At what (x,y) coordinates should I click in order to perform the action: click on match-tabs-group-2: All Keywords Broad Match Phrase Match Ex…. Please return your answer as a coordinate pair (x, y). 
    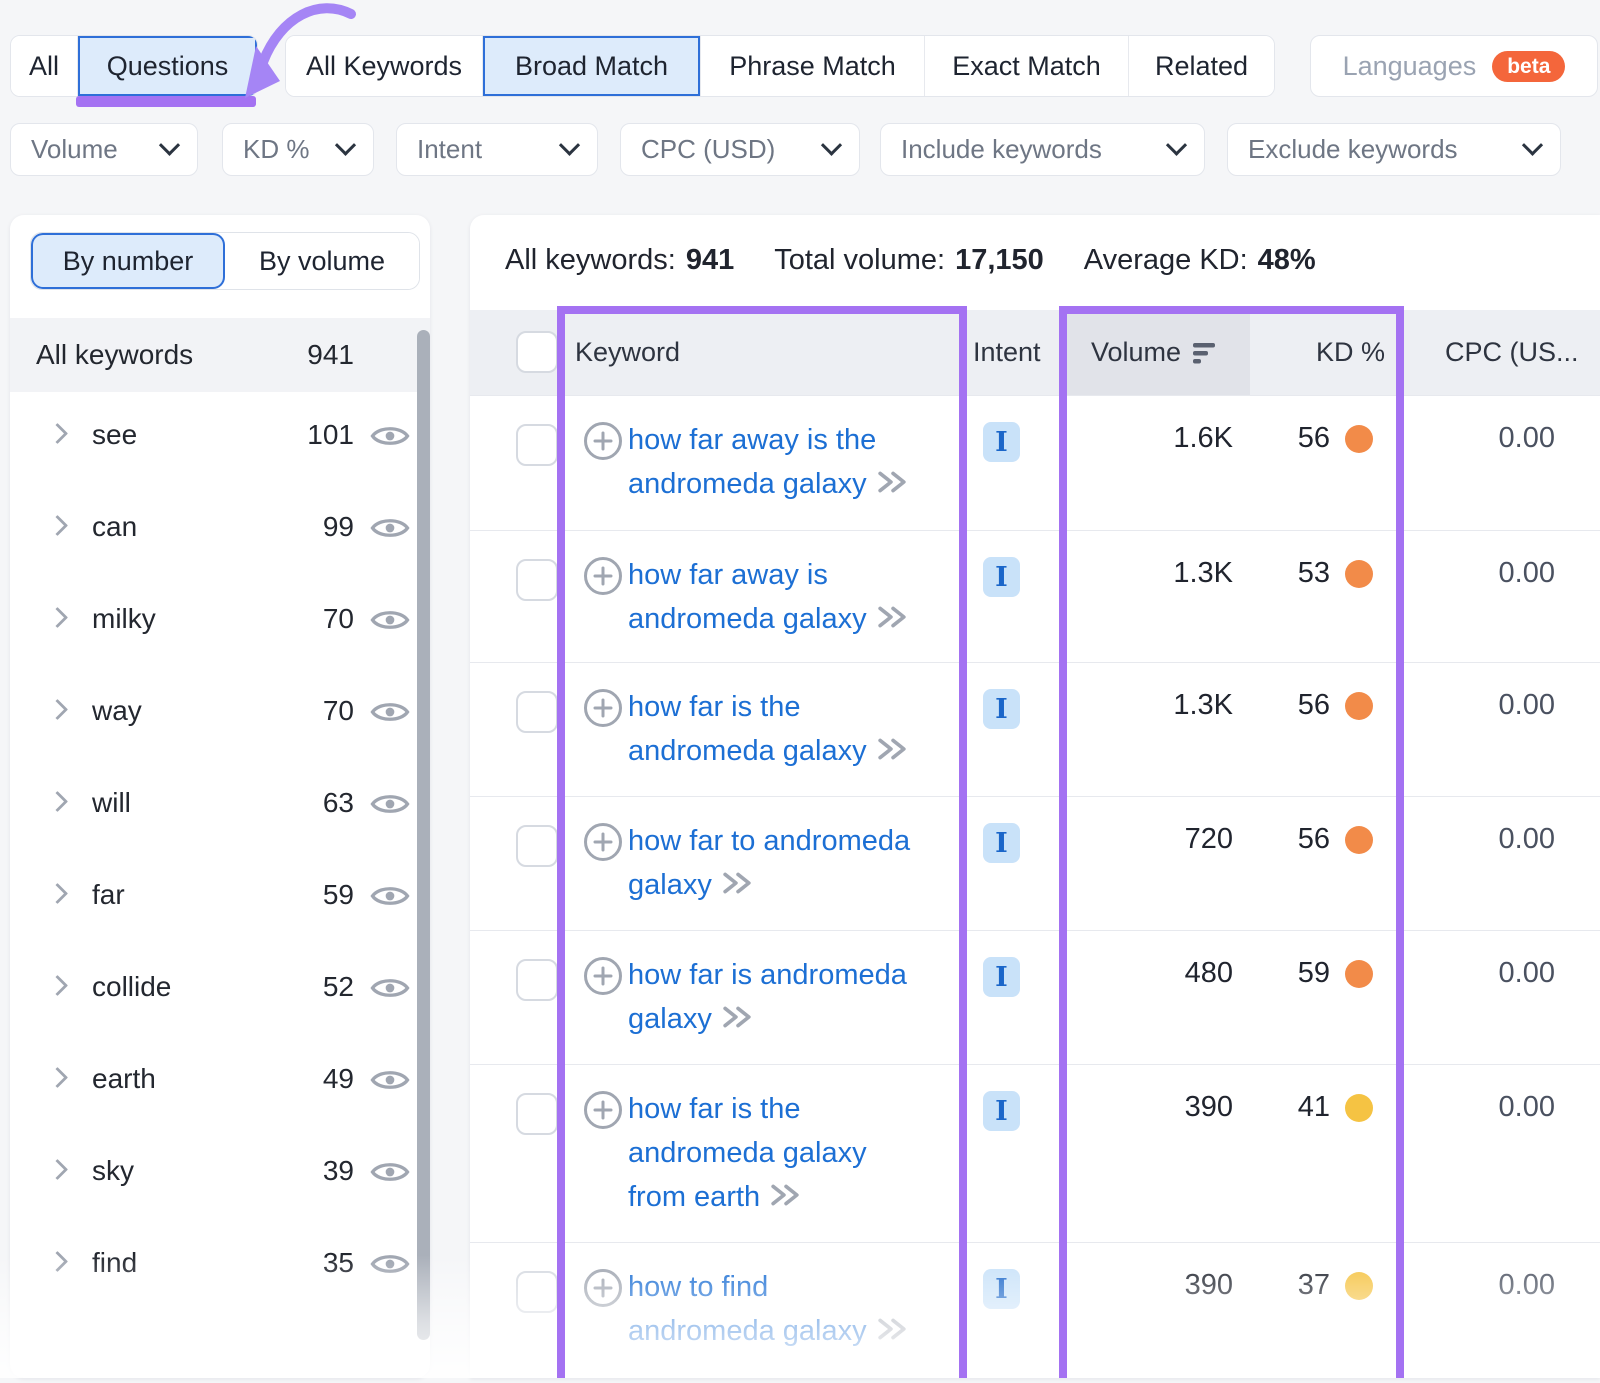
    Looking at the image, I should click on (780, 66).